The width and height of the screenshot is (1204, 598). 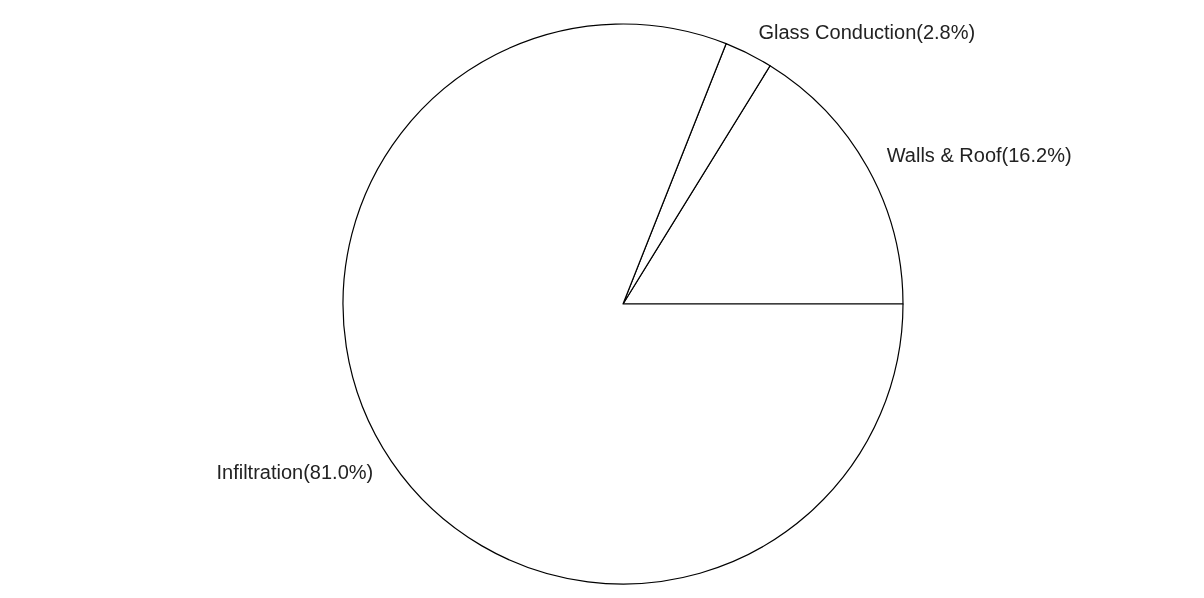 I want to click on slice-label: Glass Conduction(2.8%), so click(x=867, y=32).